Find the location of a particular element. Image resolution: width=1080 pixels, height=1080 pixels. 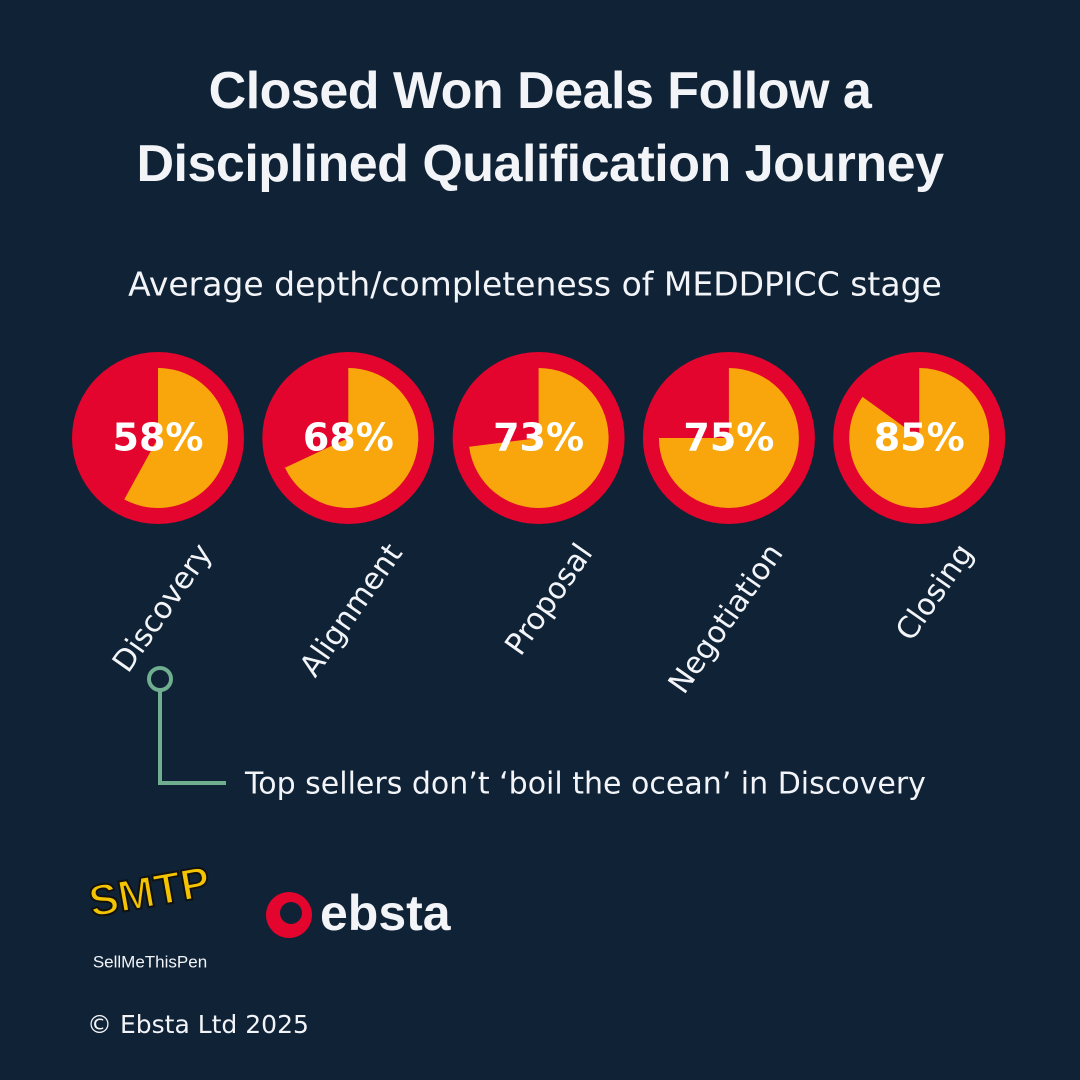

category-label: Alignment is located at coordinates (351, 610).